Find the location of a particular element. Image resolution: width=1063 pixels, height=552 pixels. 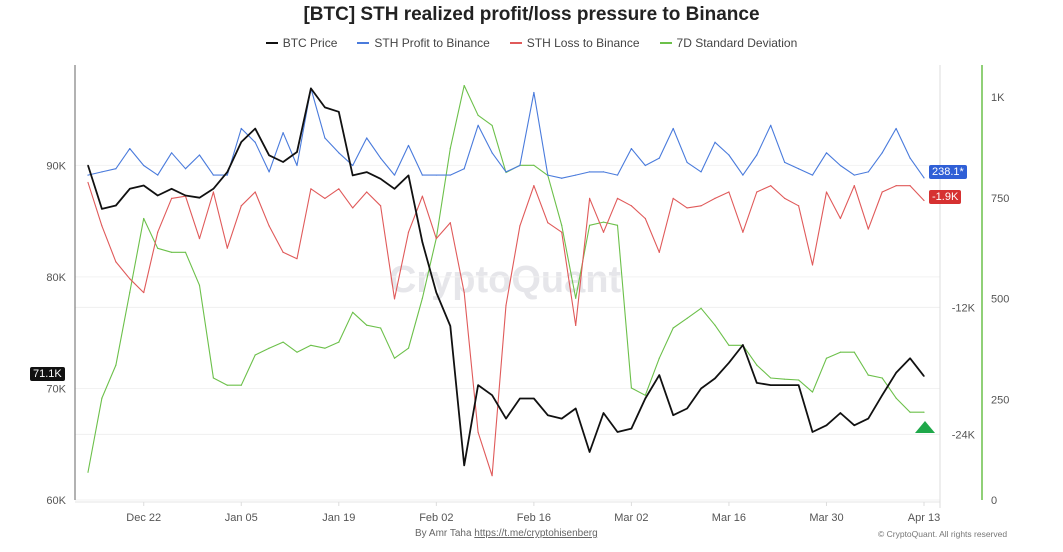

up-triangle-icon is located at coordinates (925, 427).